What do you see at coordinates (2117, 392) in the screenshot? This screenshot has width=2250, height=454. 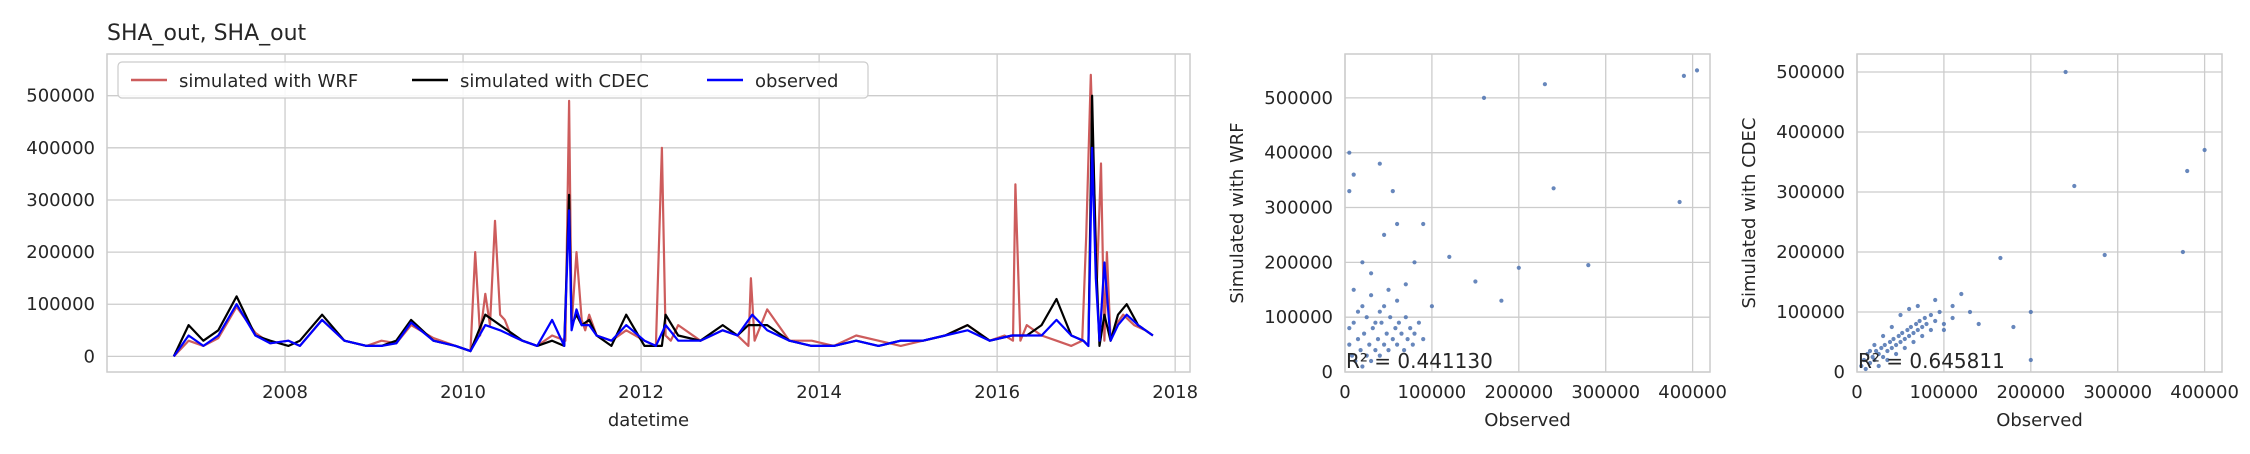 I see `x-tick-label: 300000` at bounding box center [2117, 392].